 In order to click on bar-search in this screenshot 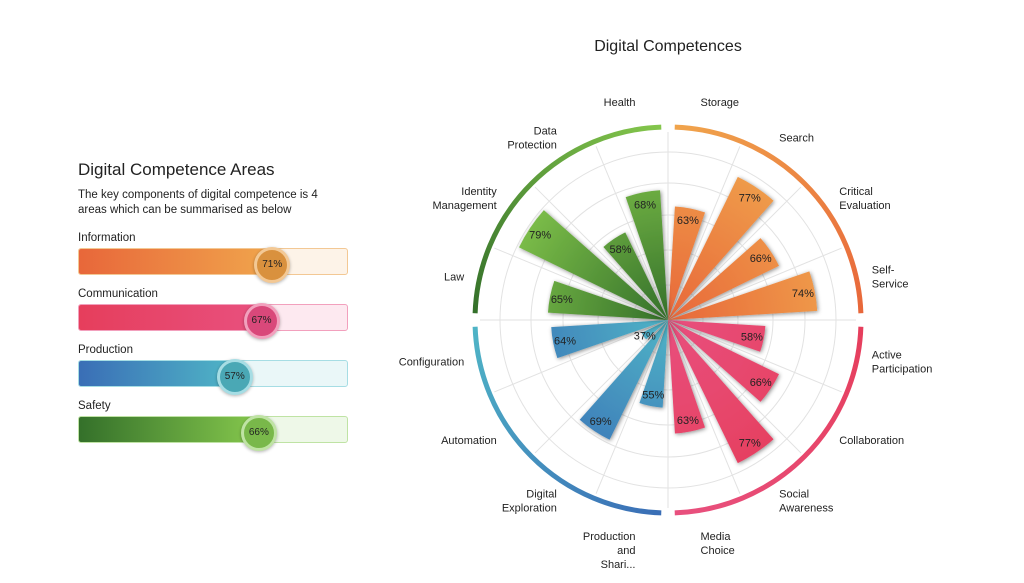, I will do `click(721, 248)`.